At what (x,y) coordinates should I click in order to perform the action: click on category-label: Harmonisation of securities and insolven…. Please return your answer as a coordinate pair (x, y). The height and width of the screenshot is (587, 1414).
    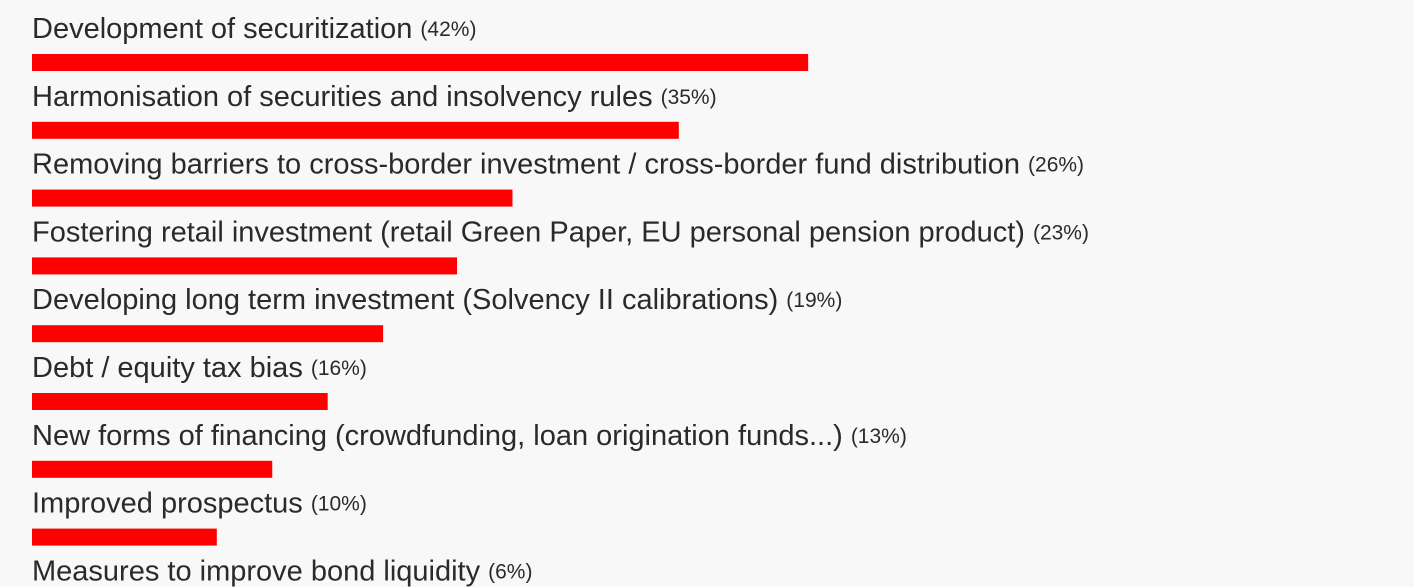
    Looking at the image, I should click on (342, 96).